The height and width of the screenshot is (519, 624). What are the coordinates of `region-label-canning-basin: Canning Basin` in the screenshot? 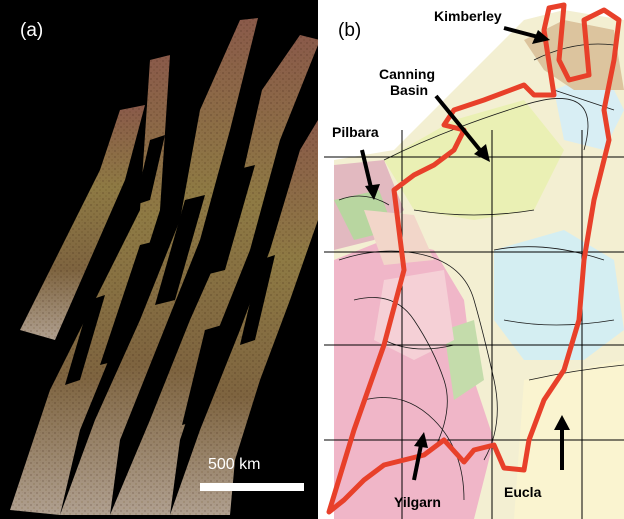 It's located at (407, 82).